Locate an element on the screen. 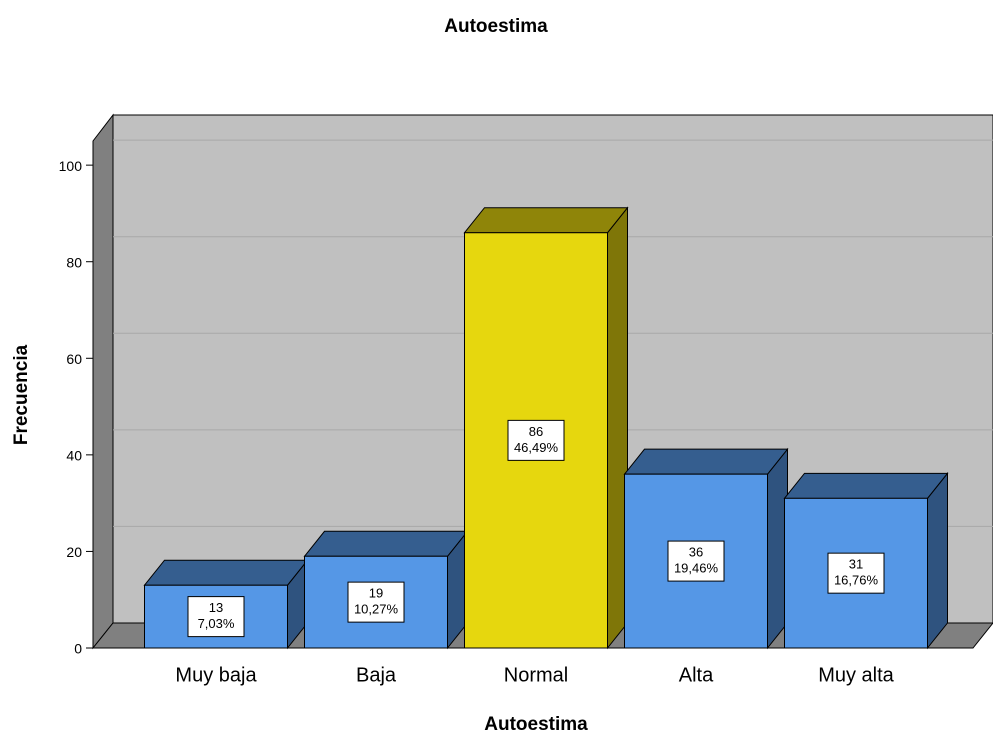 This screenshot has width=993, height=740. y-axis-label: Frecuencia is located at coordinates (21, 394).